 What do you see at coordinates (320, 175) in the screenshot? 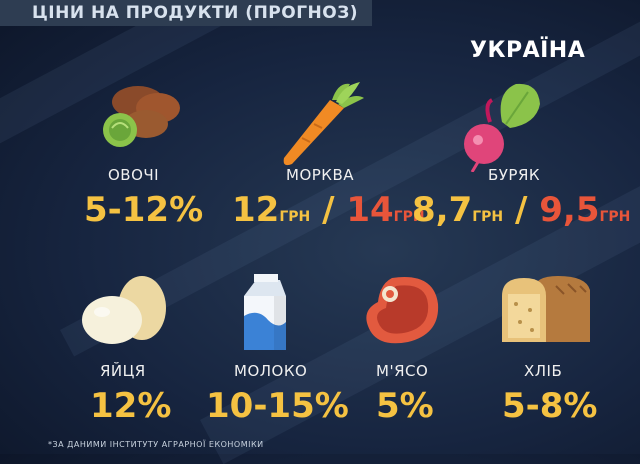
I see `label-carrot: МОРКВА` at bounding box center [320, 175].